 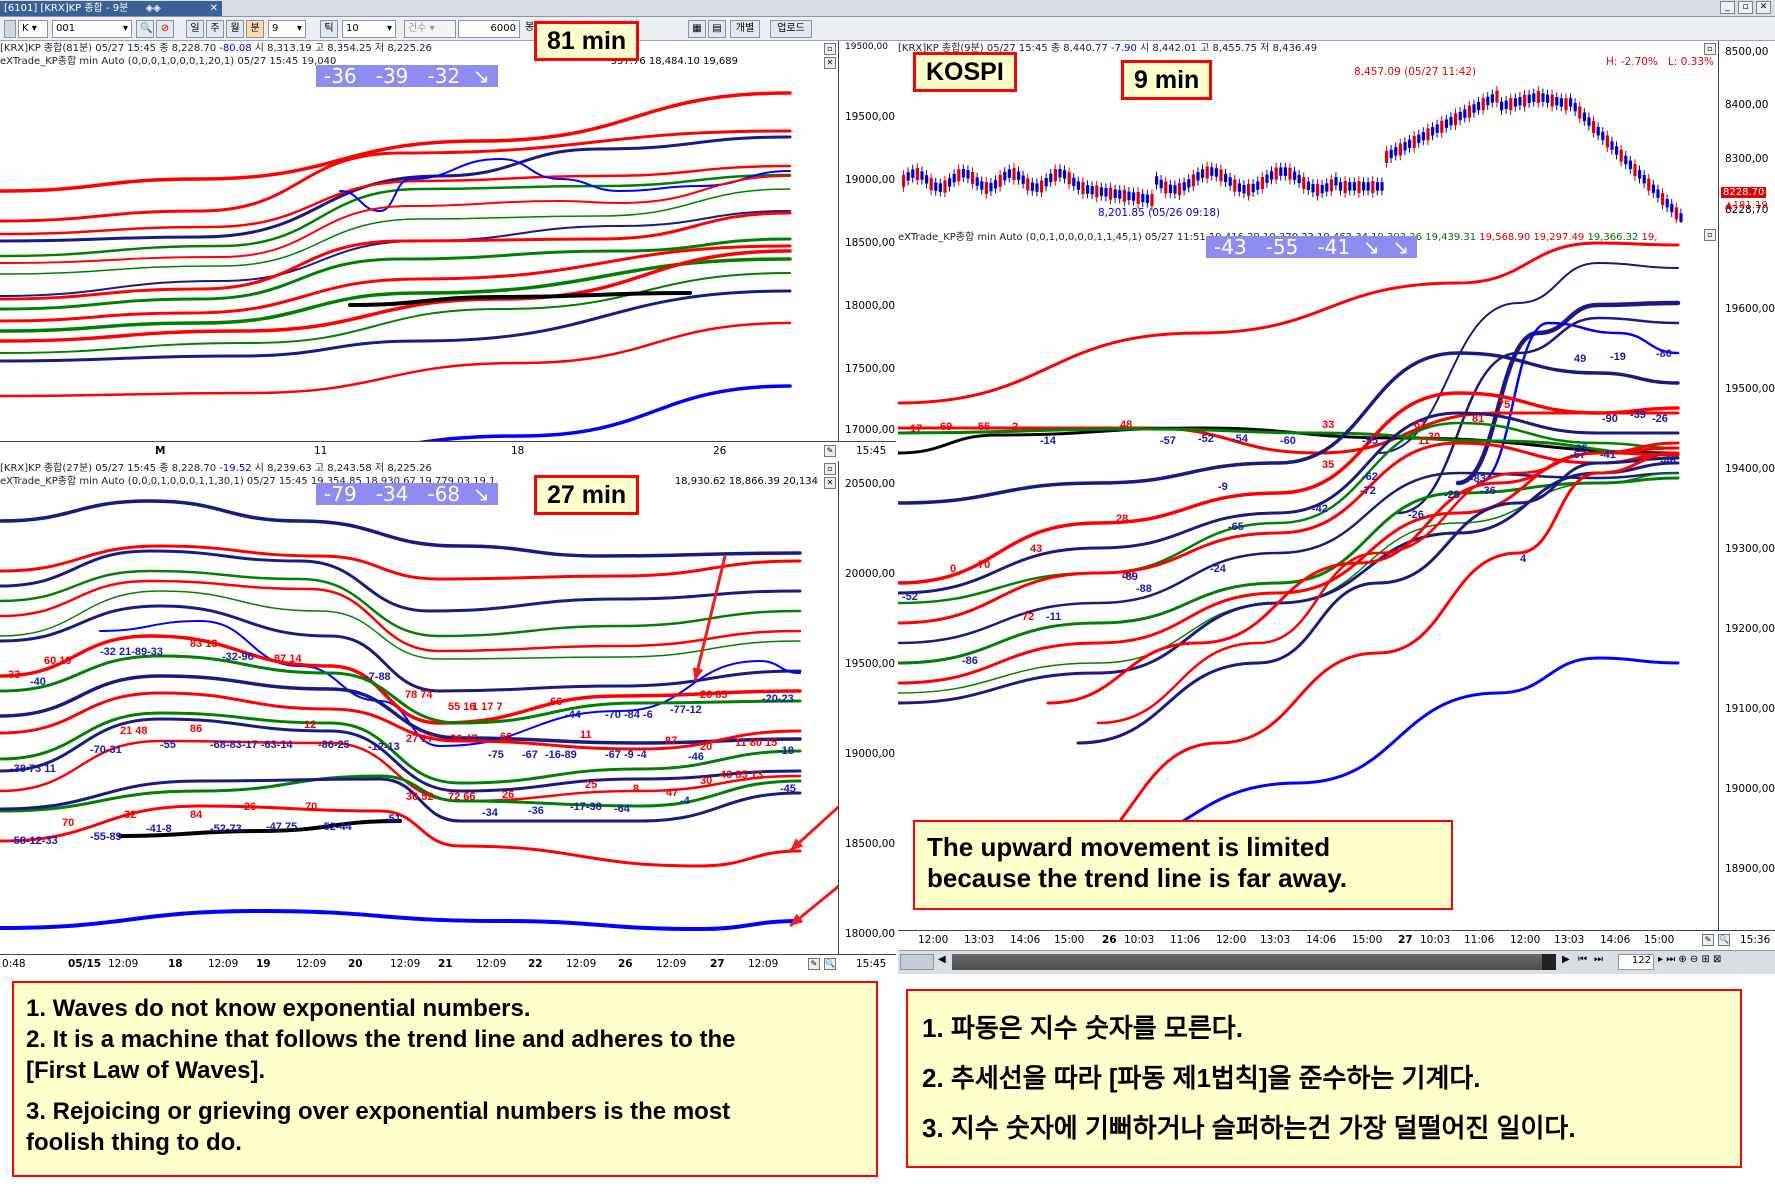 What do you see at coordinates (111, 8) in the screenshot?
I see `chart-tab: [6101] [KRX]KP 종합 - 9분 ◈◈ ✕` at bounding box center [111, 8].